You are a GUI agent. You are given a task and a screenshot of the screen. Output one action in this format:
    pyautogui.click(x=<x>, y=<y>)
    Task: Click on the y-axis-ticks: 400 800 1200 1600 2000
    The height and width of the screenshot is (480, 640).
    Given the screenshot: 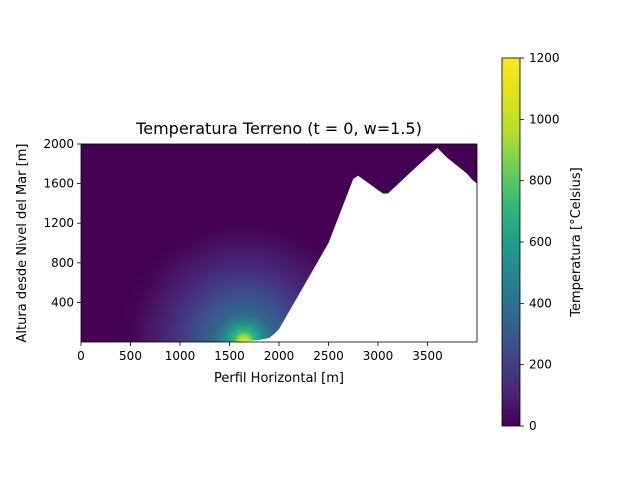 What is the action you would take?
    pyautogui.click(x=62, y=223)
    